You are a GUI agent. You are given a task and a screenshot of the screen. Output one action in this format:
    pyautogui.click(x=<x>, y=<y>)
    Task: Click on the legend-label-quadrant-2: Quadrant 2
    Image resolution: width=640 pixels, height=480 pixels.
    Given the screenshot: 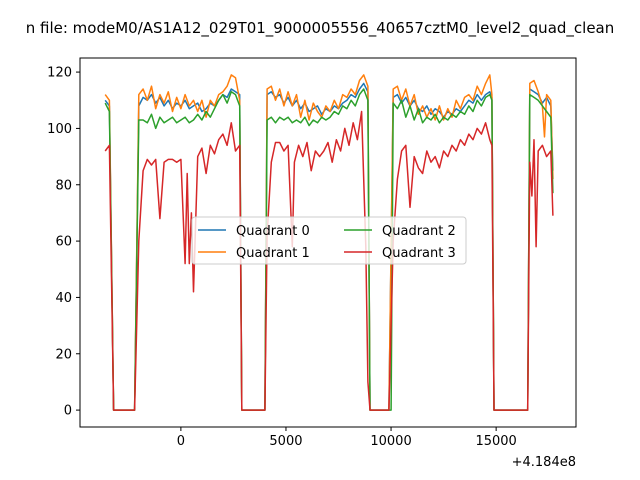 What is the action you would take?
    pyautogui.click(x=419, y=231)
    